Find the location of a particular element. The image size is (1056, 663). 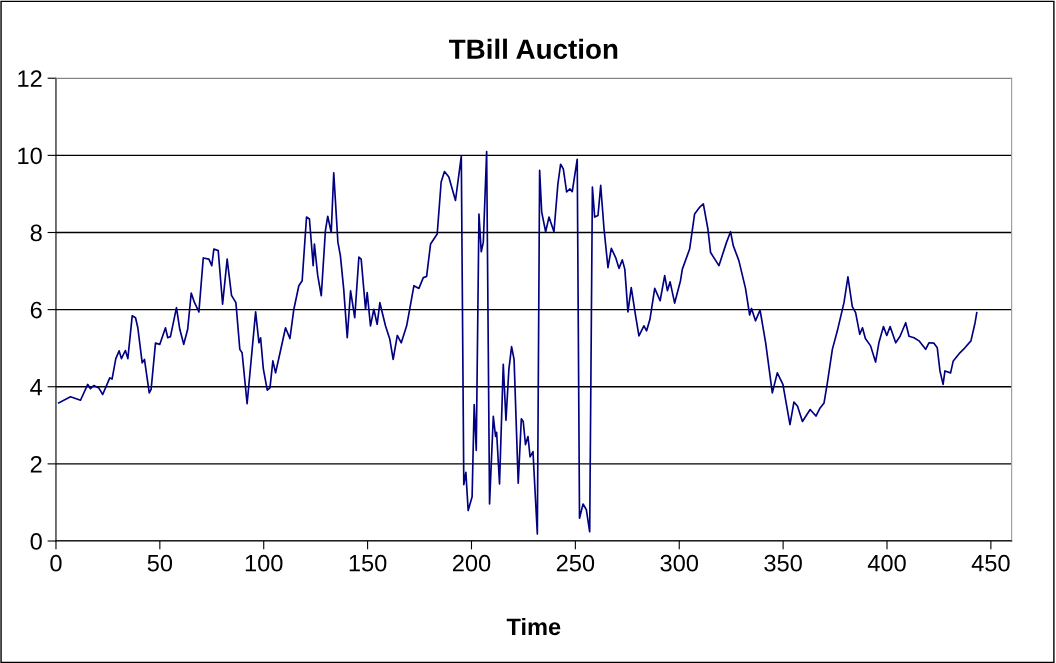

y-tick-label: 8 is located at coordinates (36, 233).